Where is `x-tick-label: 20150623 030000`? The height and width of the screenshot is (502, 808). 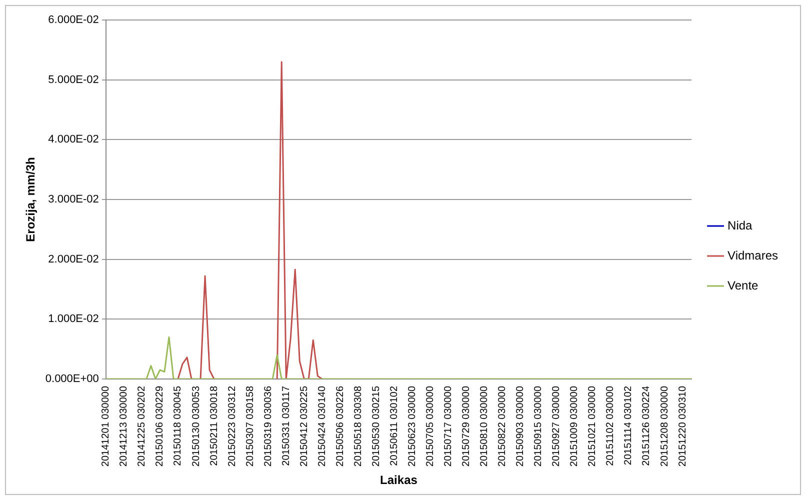 x-tick-label: 20150623 030000 is located at coordinates (412, 426).